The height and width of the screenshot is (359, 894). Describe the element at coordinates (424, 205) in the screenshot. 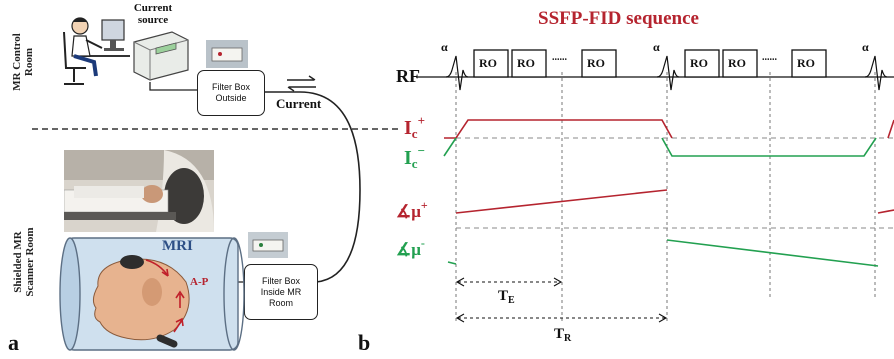

I see `mu-plus-sup: +` at that location.